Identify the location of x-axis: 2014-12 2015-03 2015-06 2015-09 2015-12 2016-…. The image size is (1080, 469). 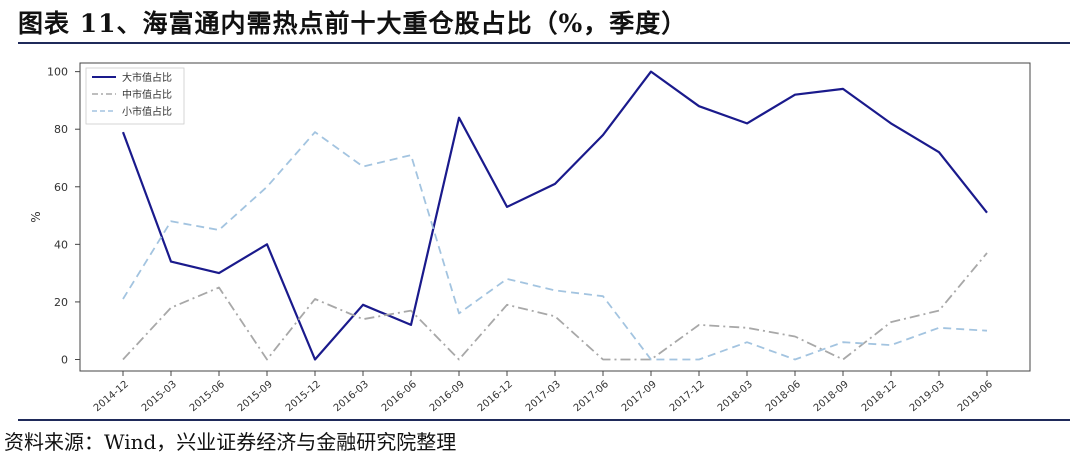
(543, 392).